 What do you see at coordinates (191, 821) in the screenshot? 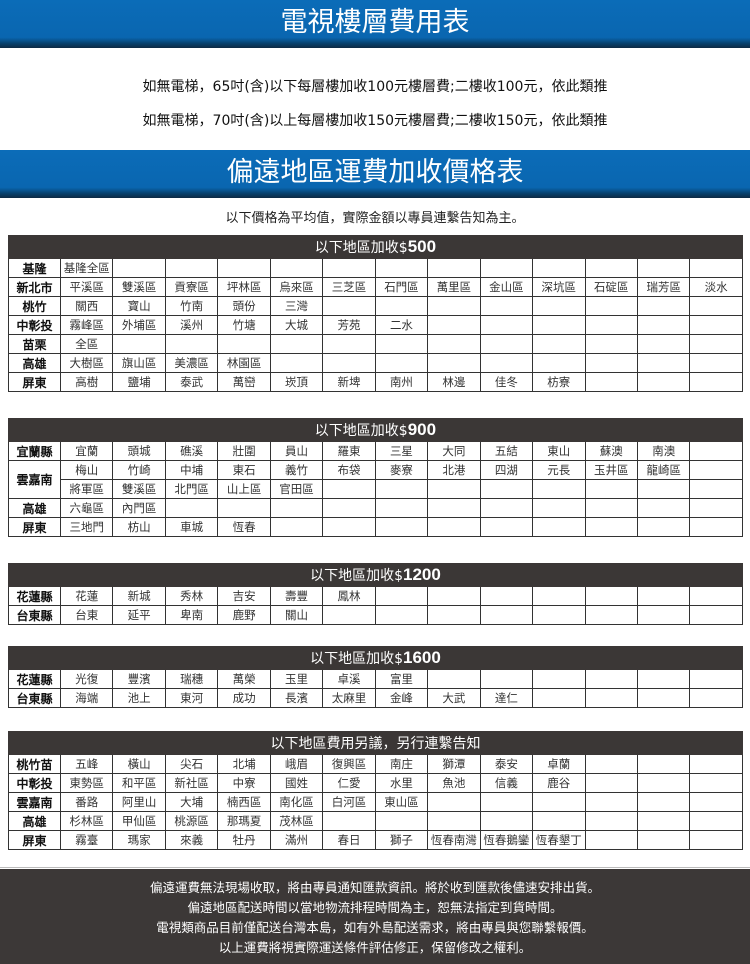
I see `district-cell: 桃源區` at bounding box center [191, 821].